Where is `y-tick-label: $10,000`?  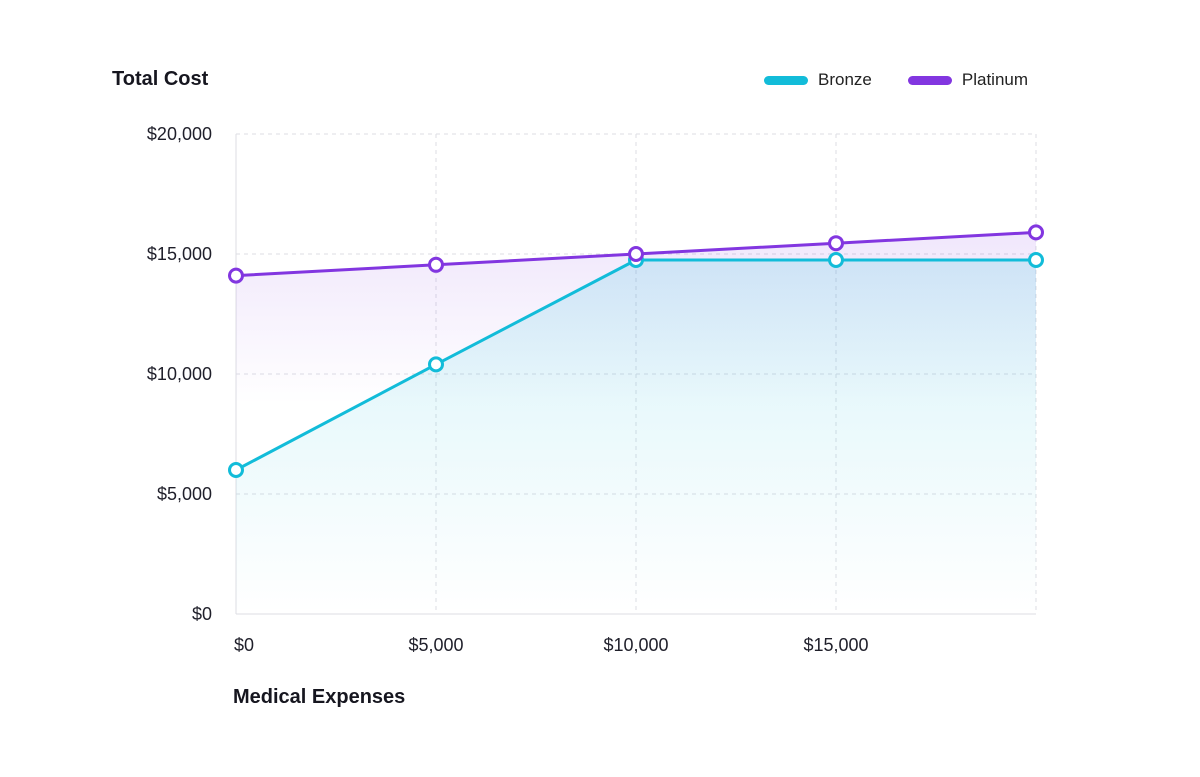
y-tick-label: $10,000 is located at coordinates (179, 374).